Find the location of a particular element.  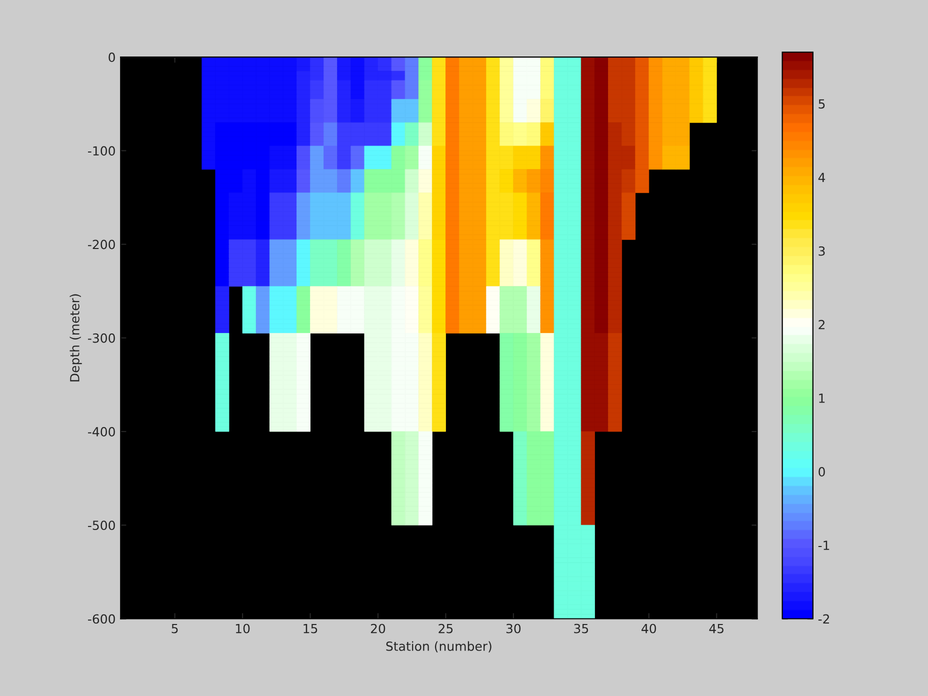

x-tick-label: 5 is located at coordinates (175, 629).